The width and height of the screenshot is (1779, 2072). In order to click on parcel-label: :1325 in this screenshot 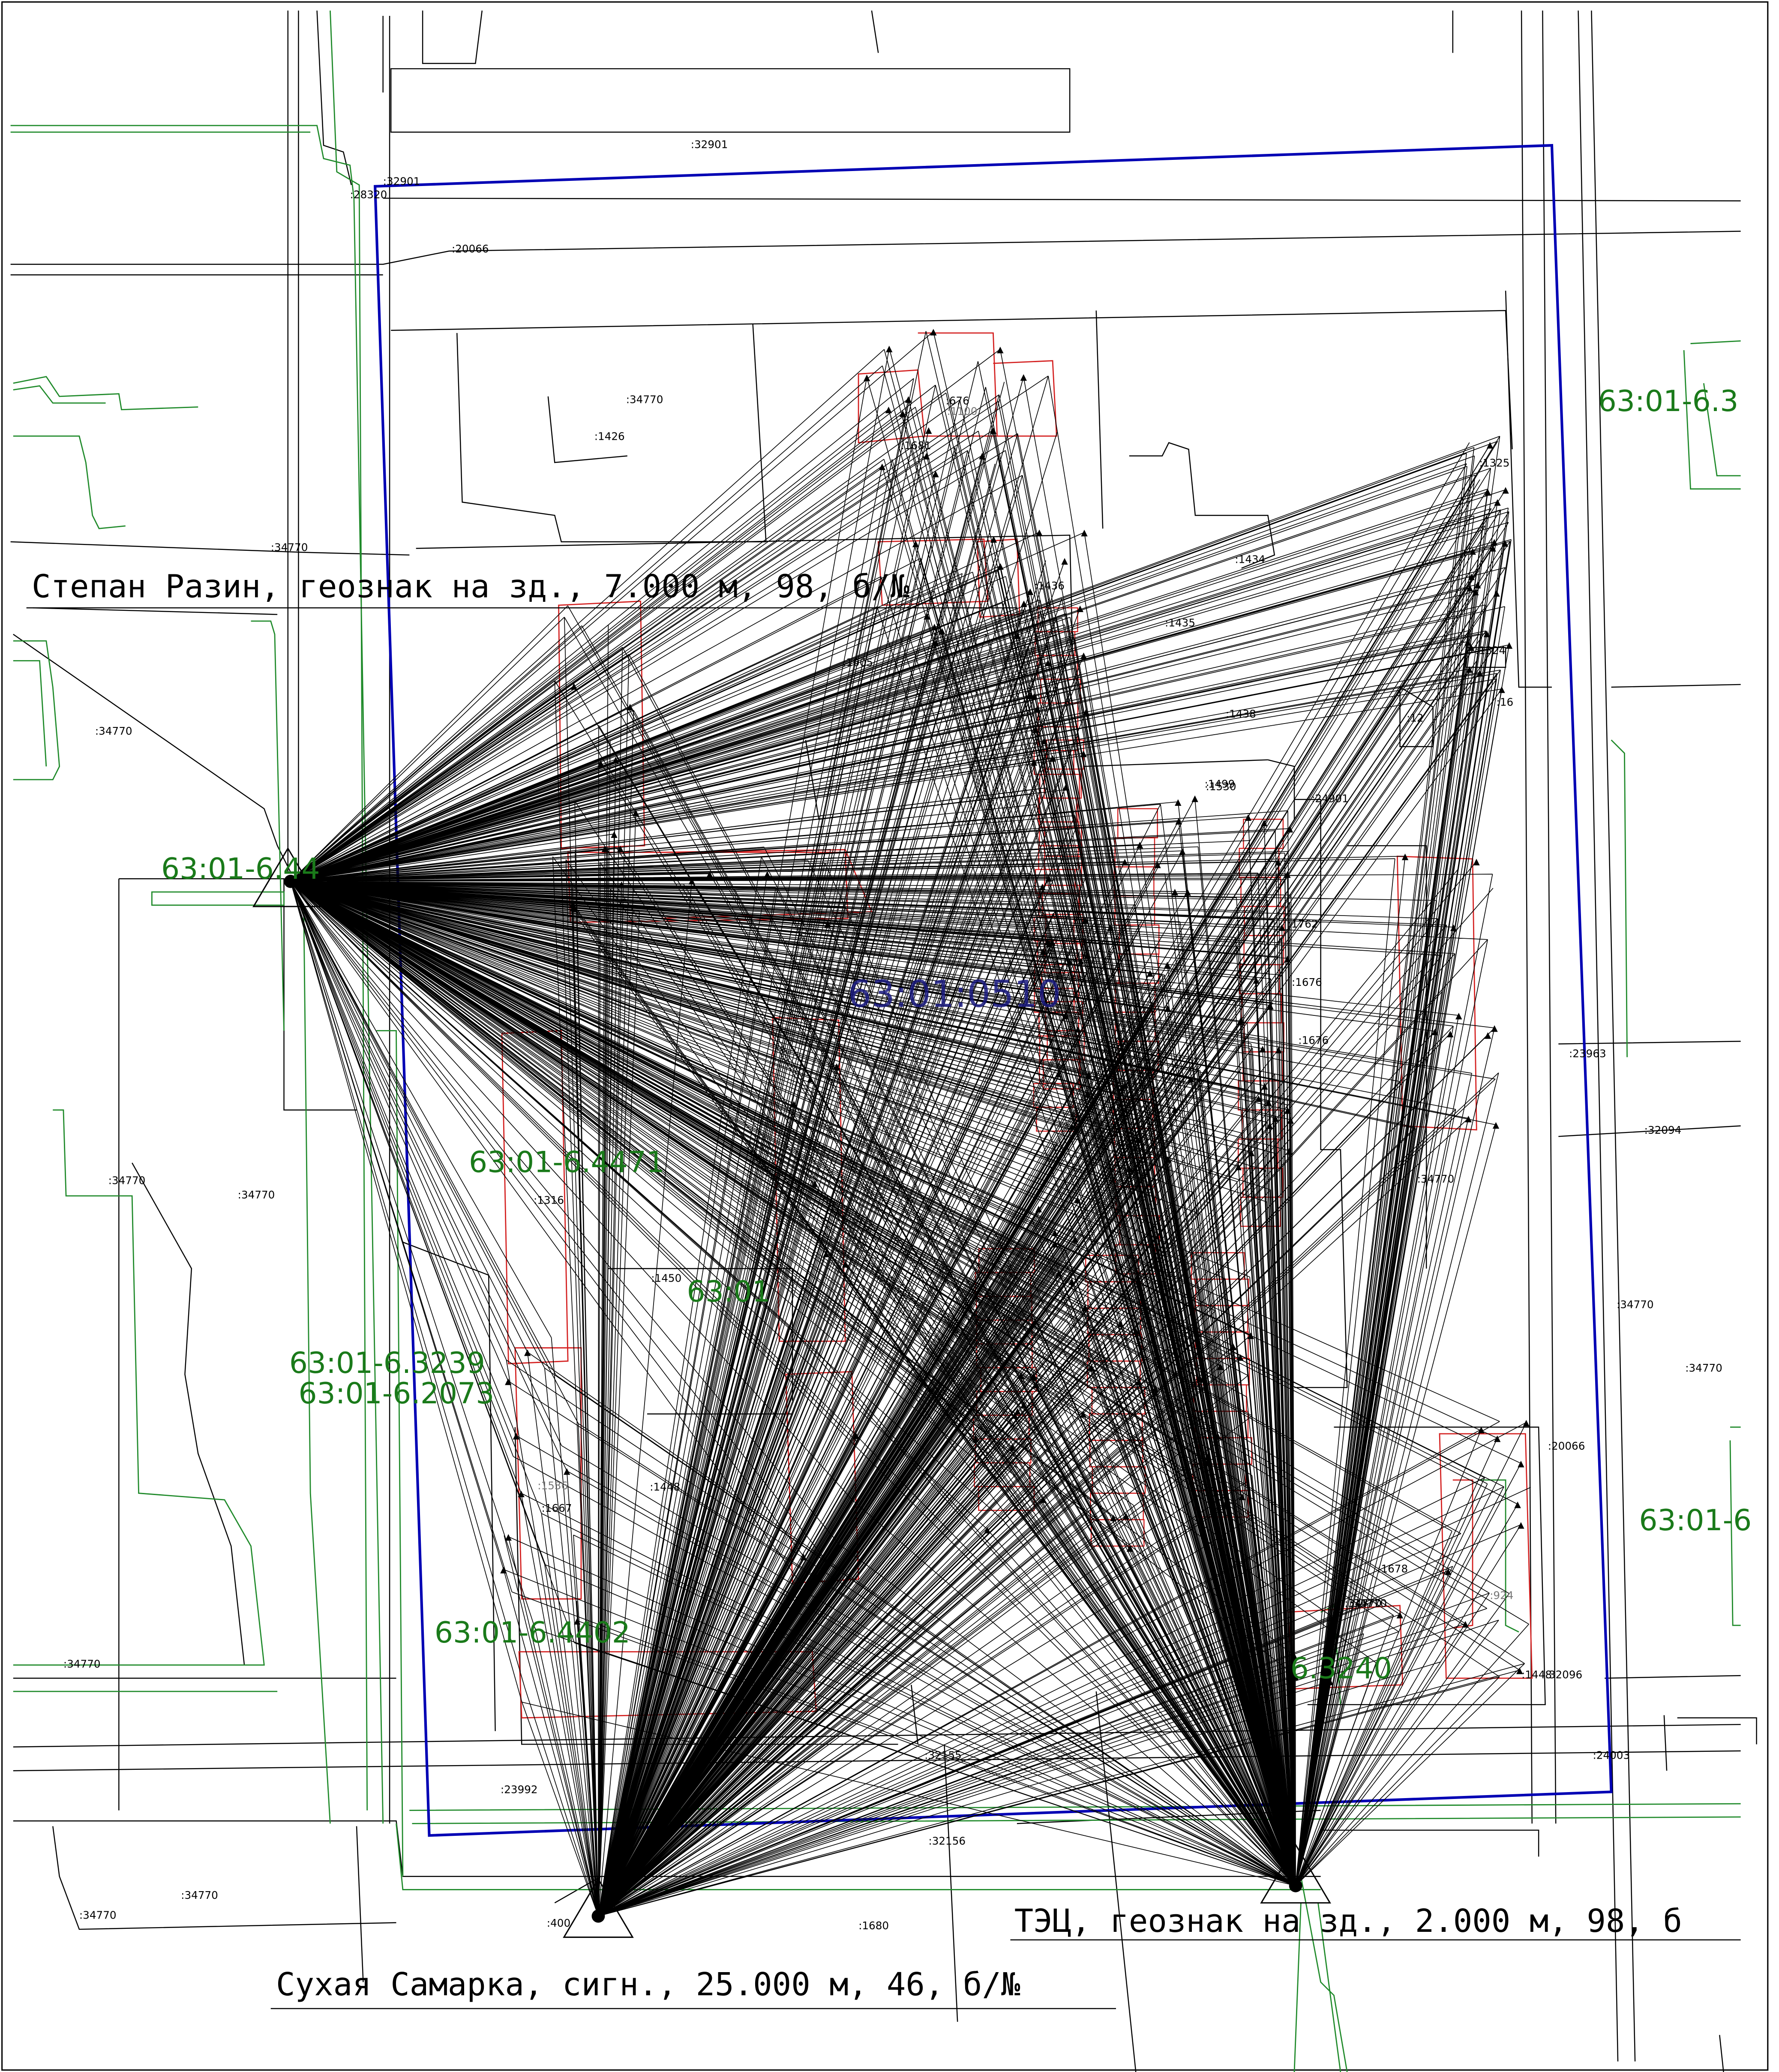, I will do `click(1494, 462)`.